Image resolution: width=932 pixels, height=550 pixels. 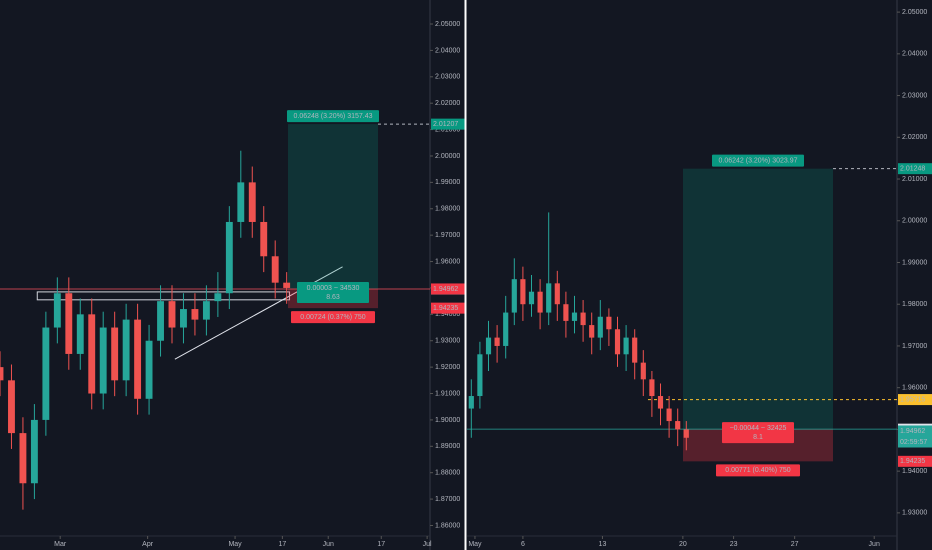 I want to click on x-tick-label: 6, so click(x=523, y=544).